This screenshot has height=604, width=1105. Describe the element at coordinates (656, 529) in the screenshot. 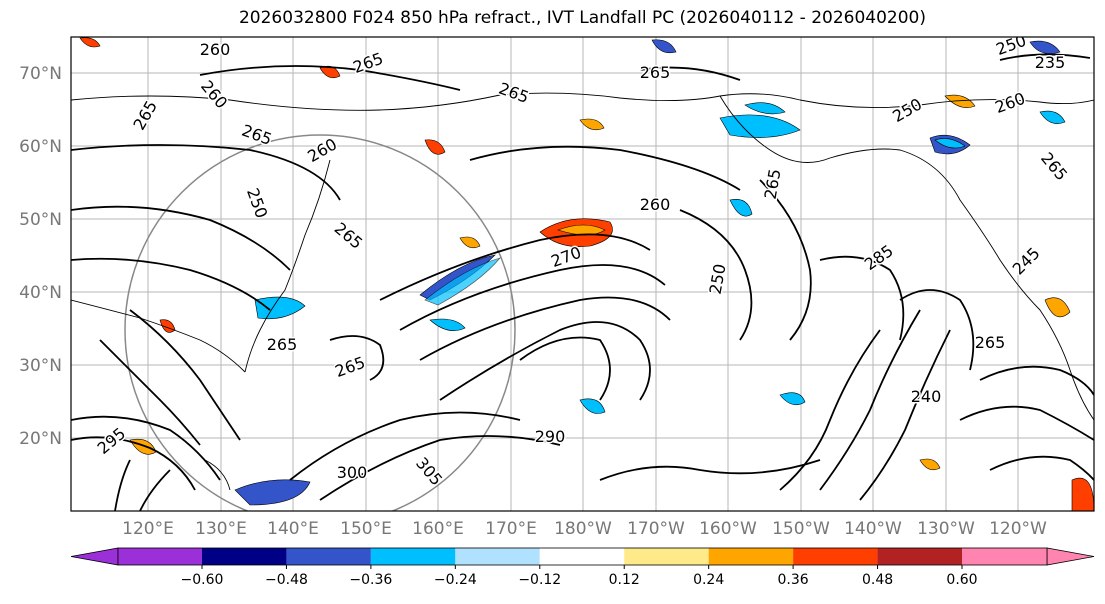

I see `lon-label-170w: 170°W` at that location.